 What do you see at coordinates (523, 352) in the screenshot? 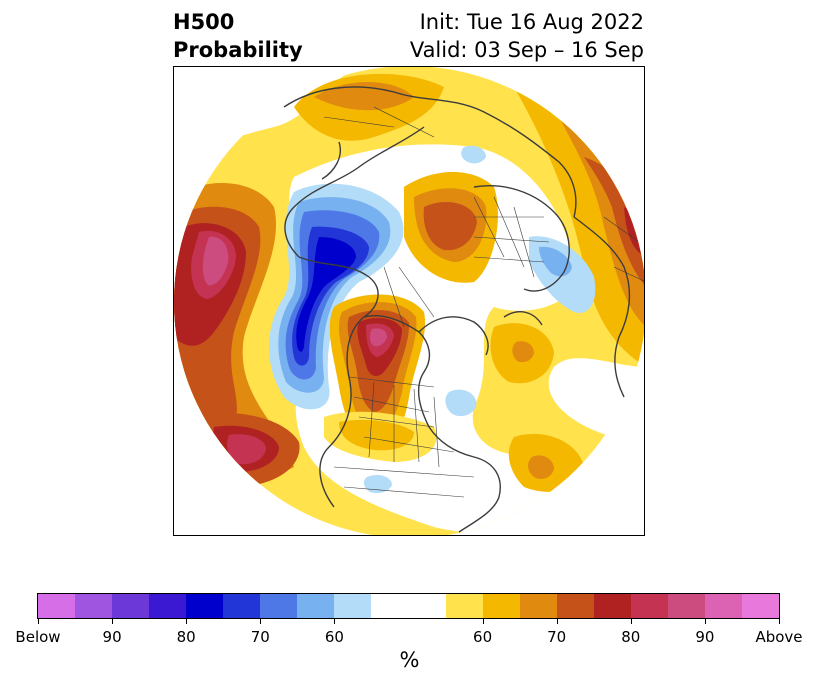
I see `above-region-atlantic-core` at bounding box center [523, 352].